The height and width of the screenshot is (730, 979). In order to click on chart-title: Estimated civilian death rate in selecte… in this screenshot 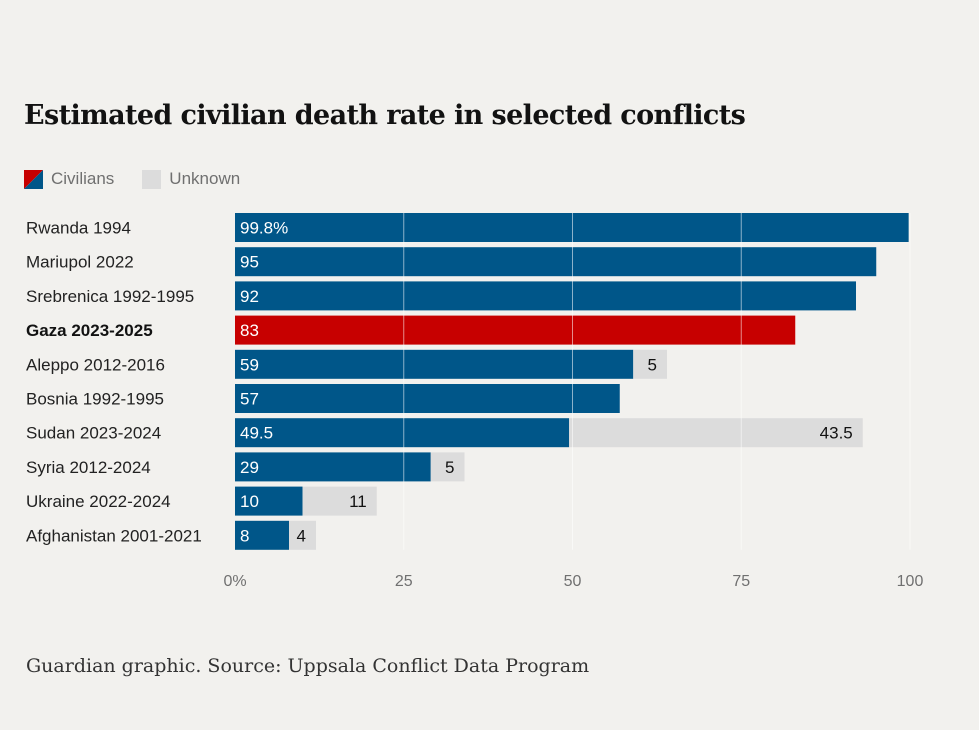, I will do `click(385, 115)`.